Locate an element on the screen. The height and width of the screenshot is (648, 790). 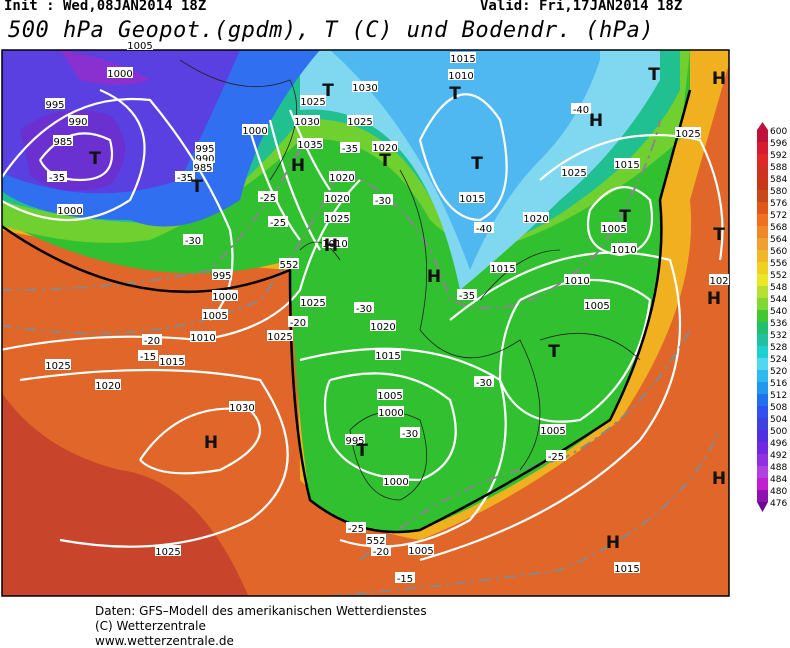
contour-label-text: 1035 is located at coordinates (309, 145).